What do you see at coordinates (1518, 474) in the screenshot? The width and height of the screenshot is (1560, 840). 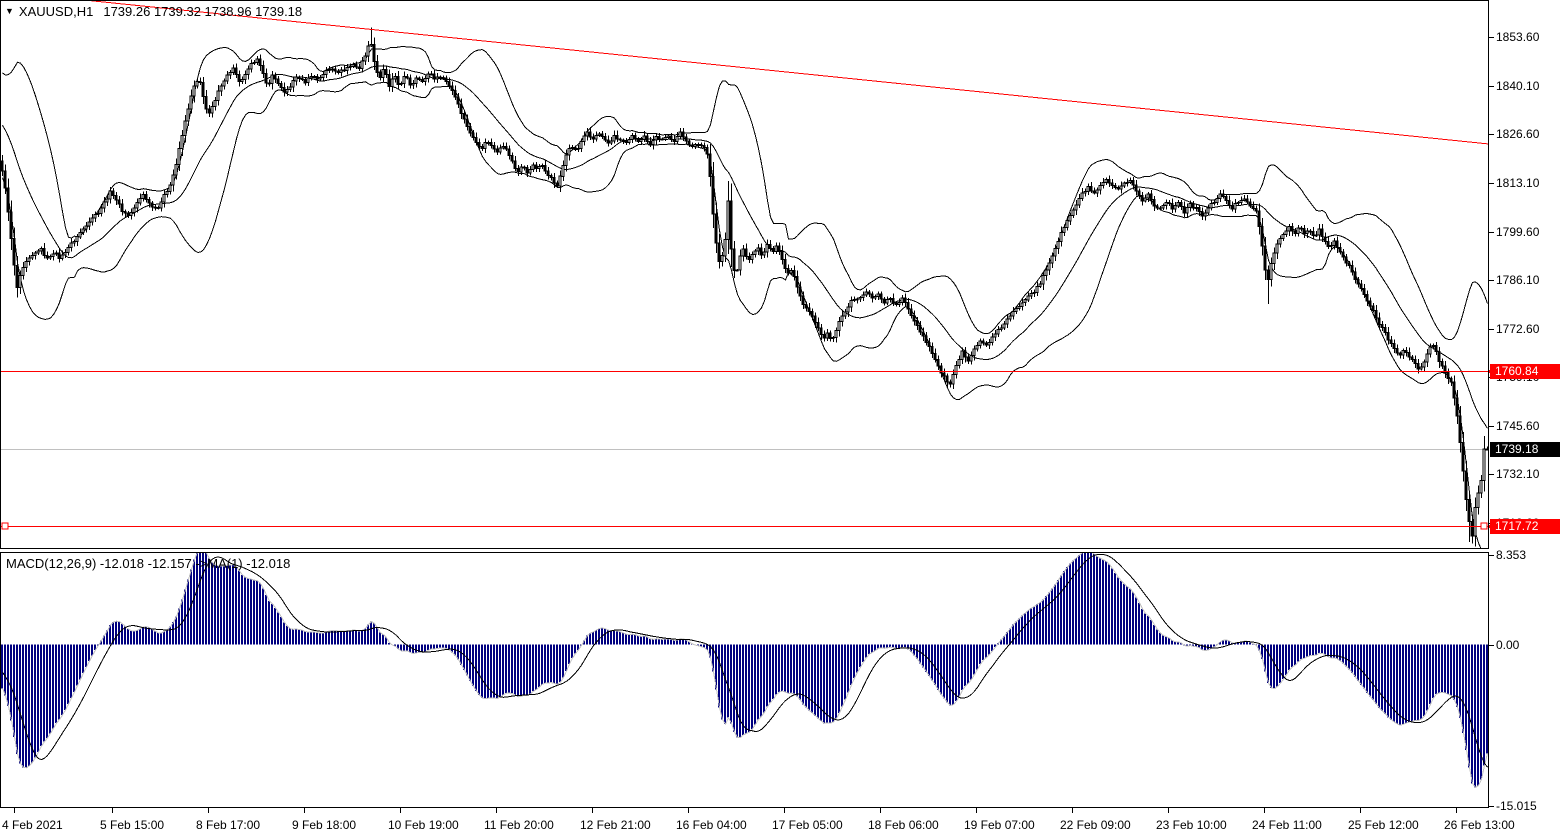 I see `price-tick-label: 1732.10` at bounding box center [1518, 474].